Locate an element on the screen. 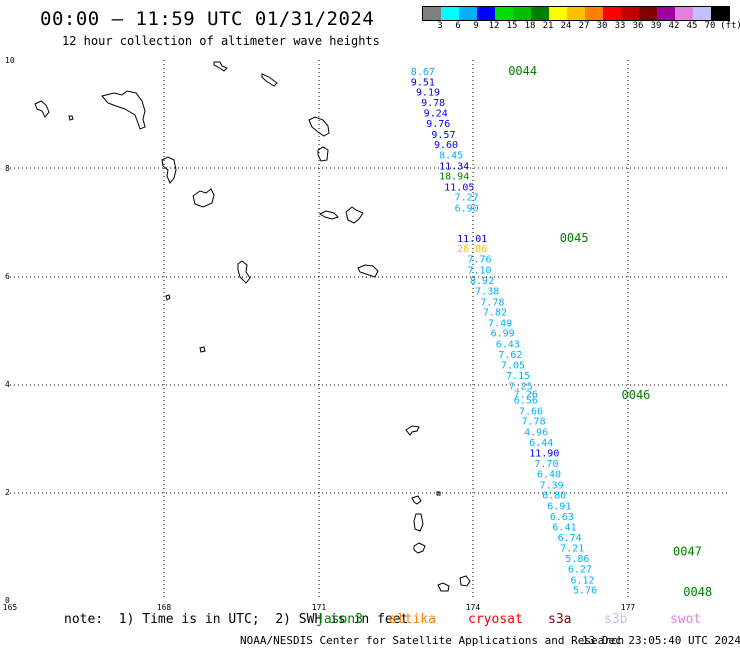  colorbar-label: 3 is located at coordinates (440, 26).